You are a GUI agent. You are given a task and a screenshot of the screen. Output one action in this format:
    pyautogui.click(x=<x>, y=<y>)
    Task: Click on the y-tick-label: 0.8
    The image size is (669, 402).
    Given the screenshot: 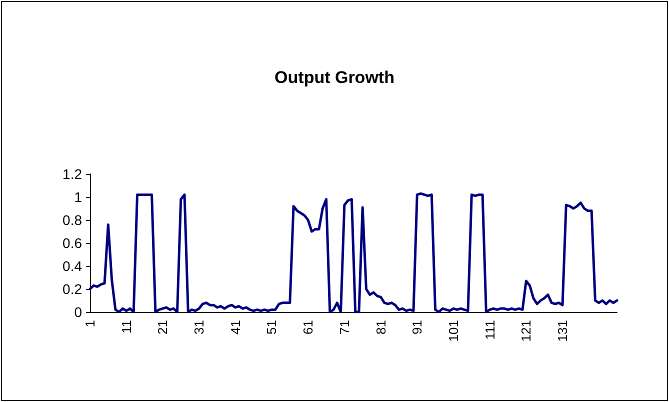 What is the action you would take?
    pyautogui.click(x=72, y=220)
    